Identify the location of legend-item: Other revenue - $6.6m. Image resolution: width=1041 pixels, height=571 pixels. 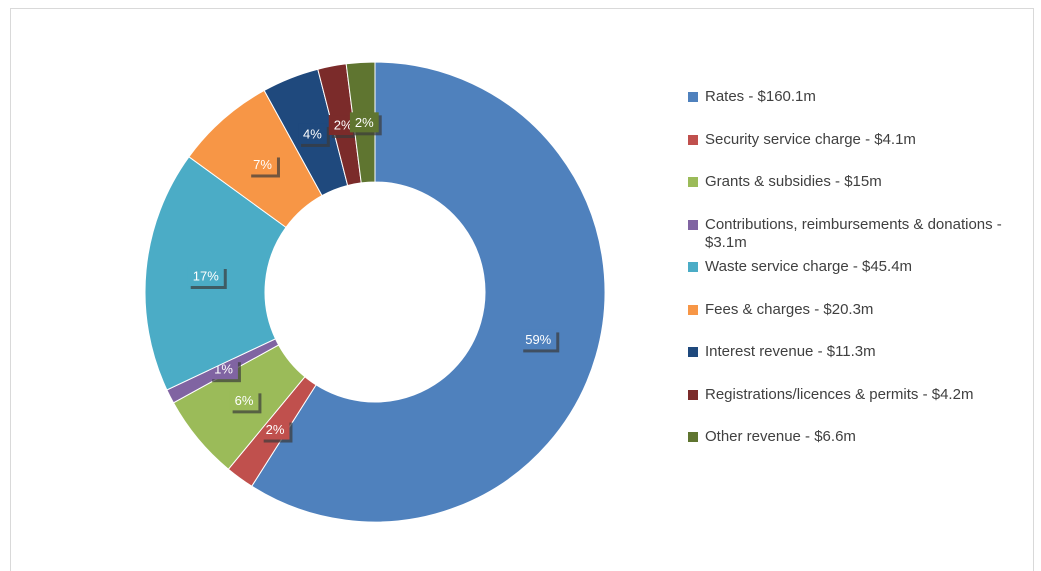
(860, 437).